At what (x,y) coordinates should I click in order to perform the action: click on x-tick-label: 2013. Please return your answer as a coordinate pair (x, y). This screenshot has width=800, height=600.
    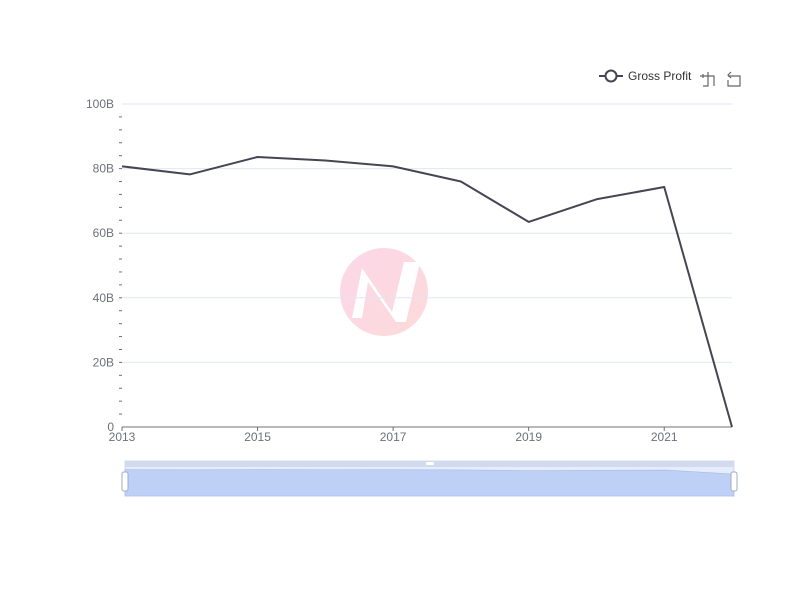
    Looking at the image, I should click on (122, 437).